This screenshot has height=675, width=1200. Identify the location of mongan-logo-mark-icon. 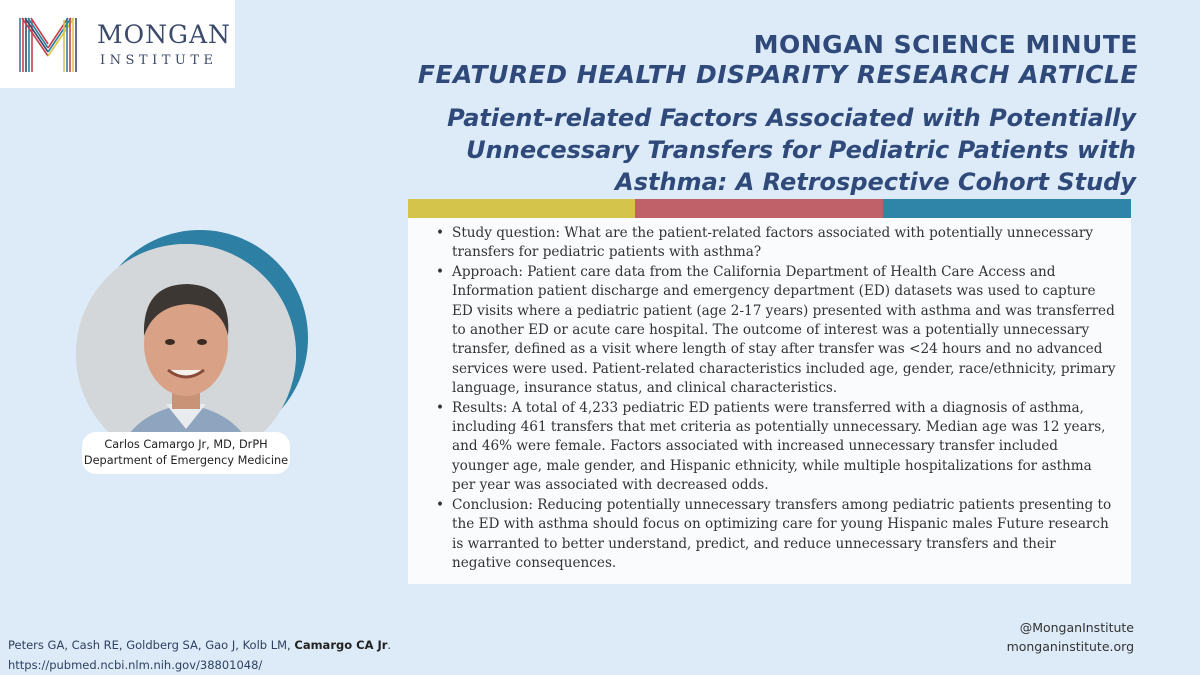
(48, 44).